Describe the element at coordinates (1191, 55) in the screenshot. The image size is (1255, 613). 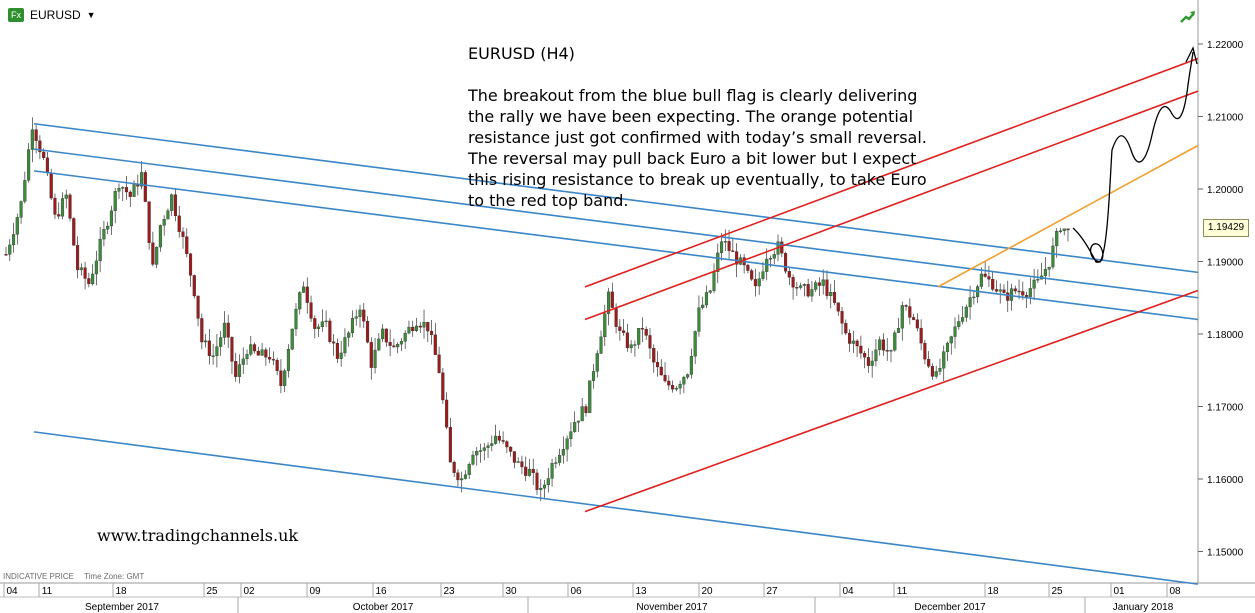
I see `projection-arrowhead` at that location.